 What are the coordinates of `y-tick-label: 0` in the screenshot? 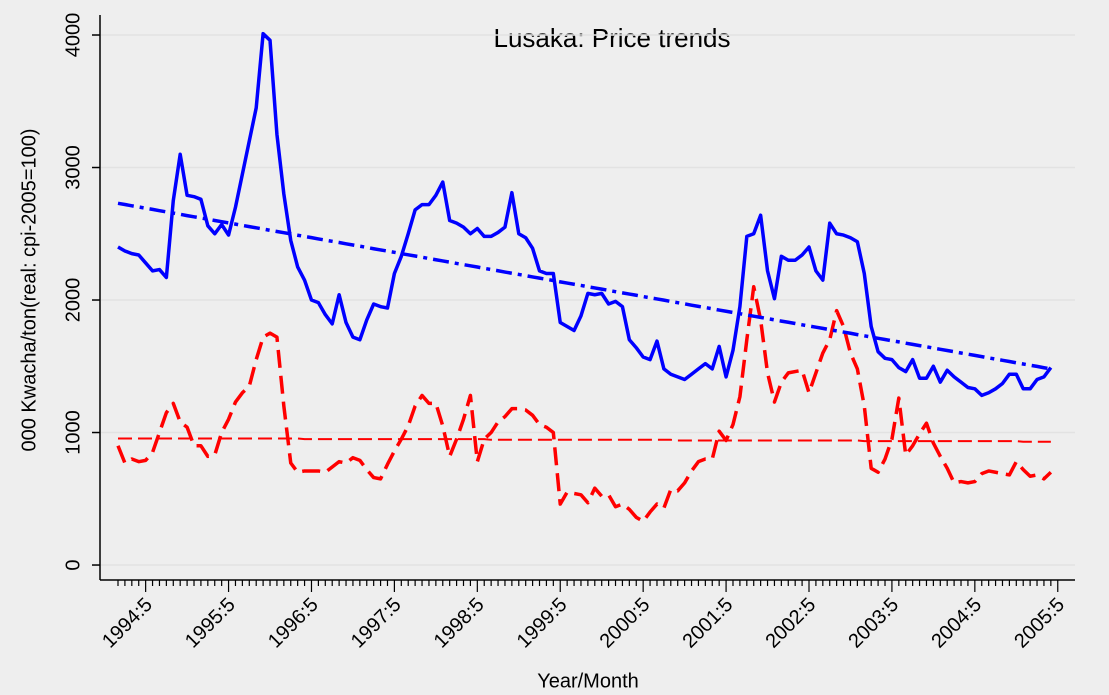 It's located at (73, 564).